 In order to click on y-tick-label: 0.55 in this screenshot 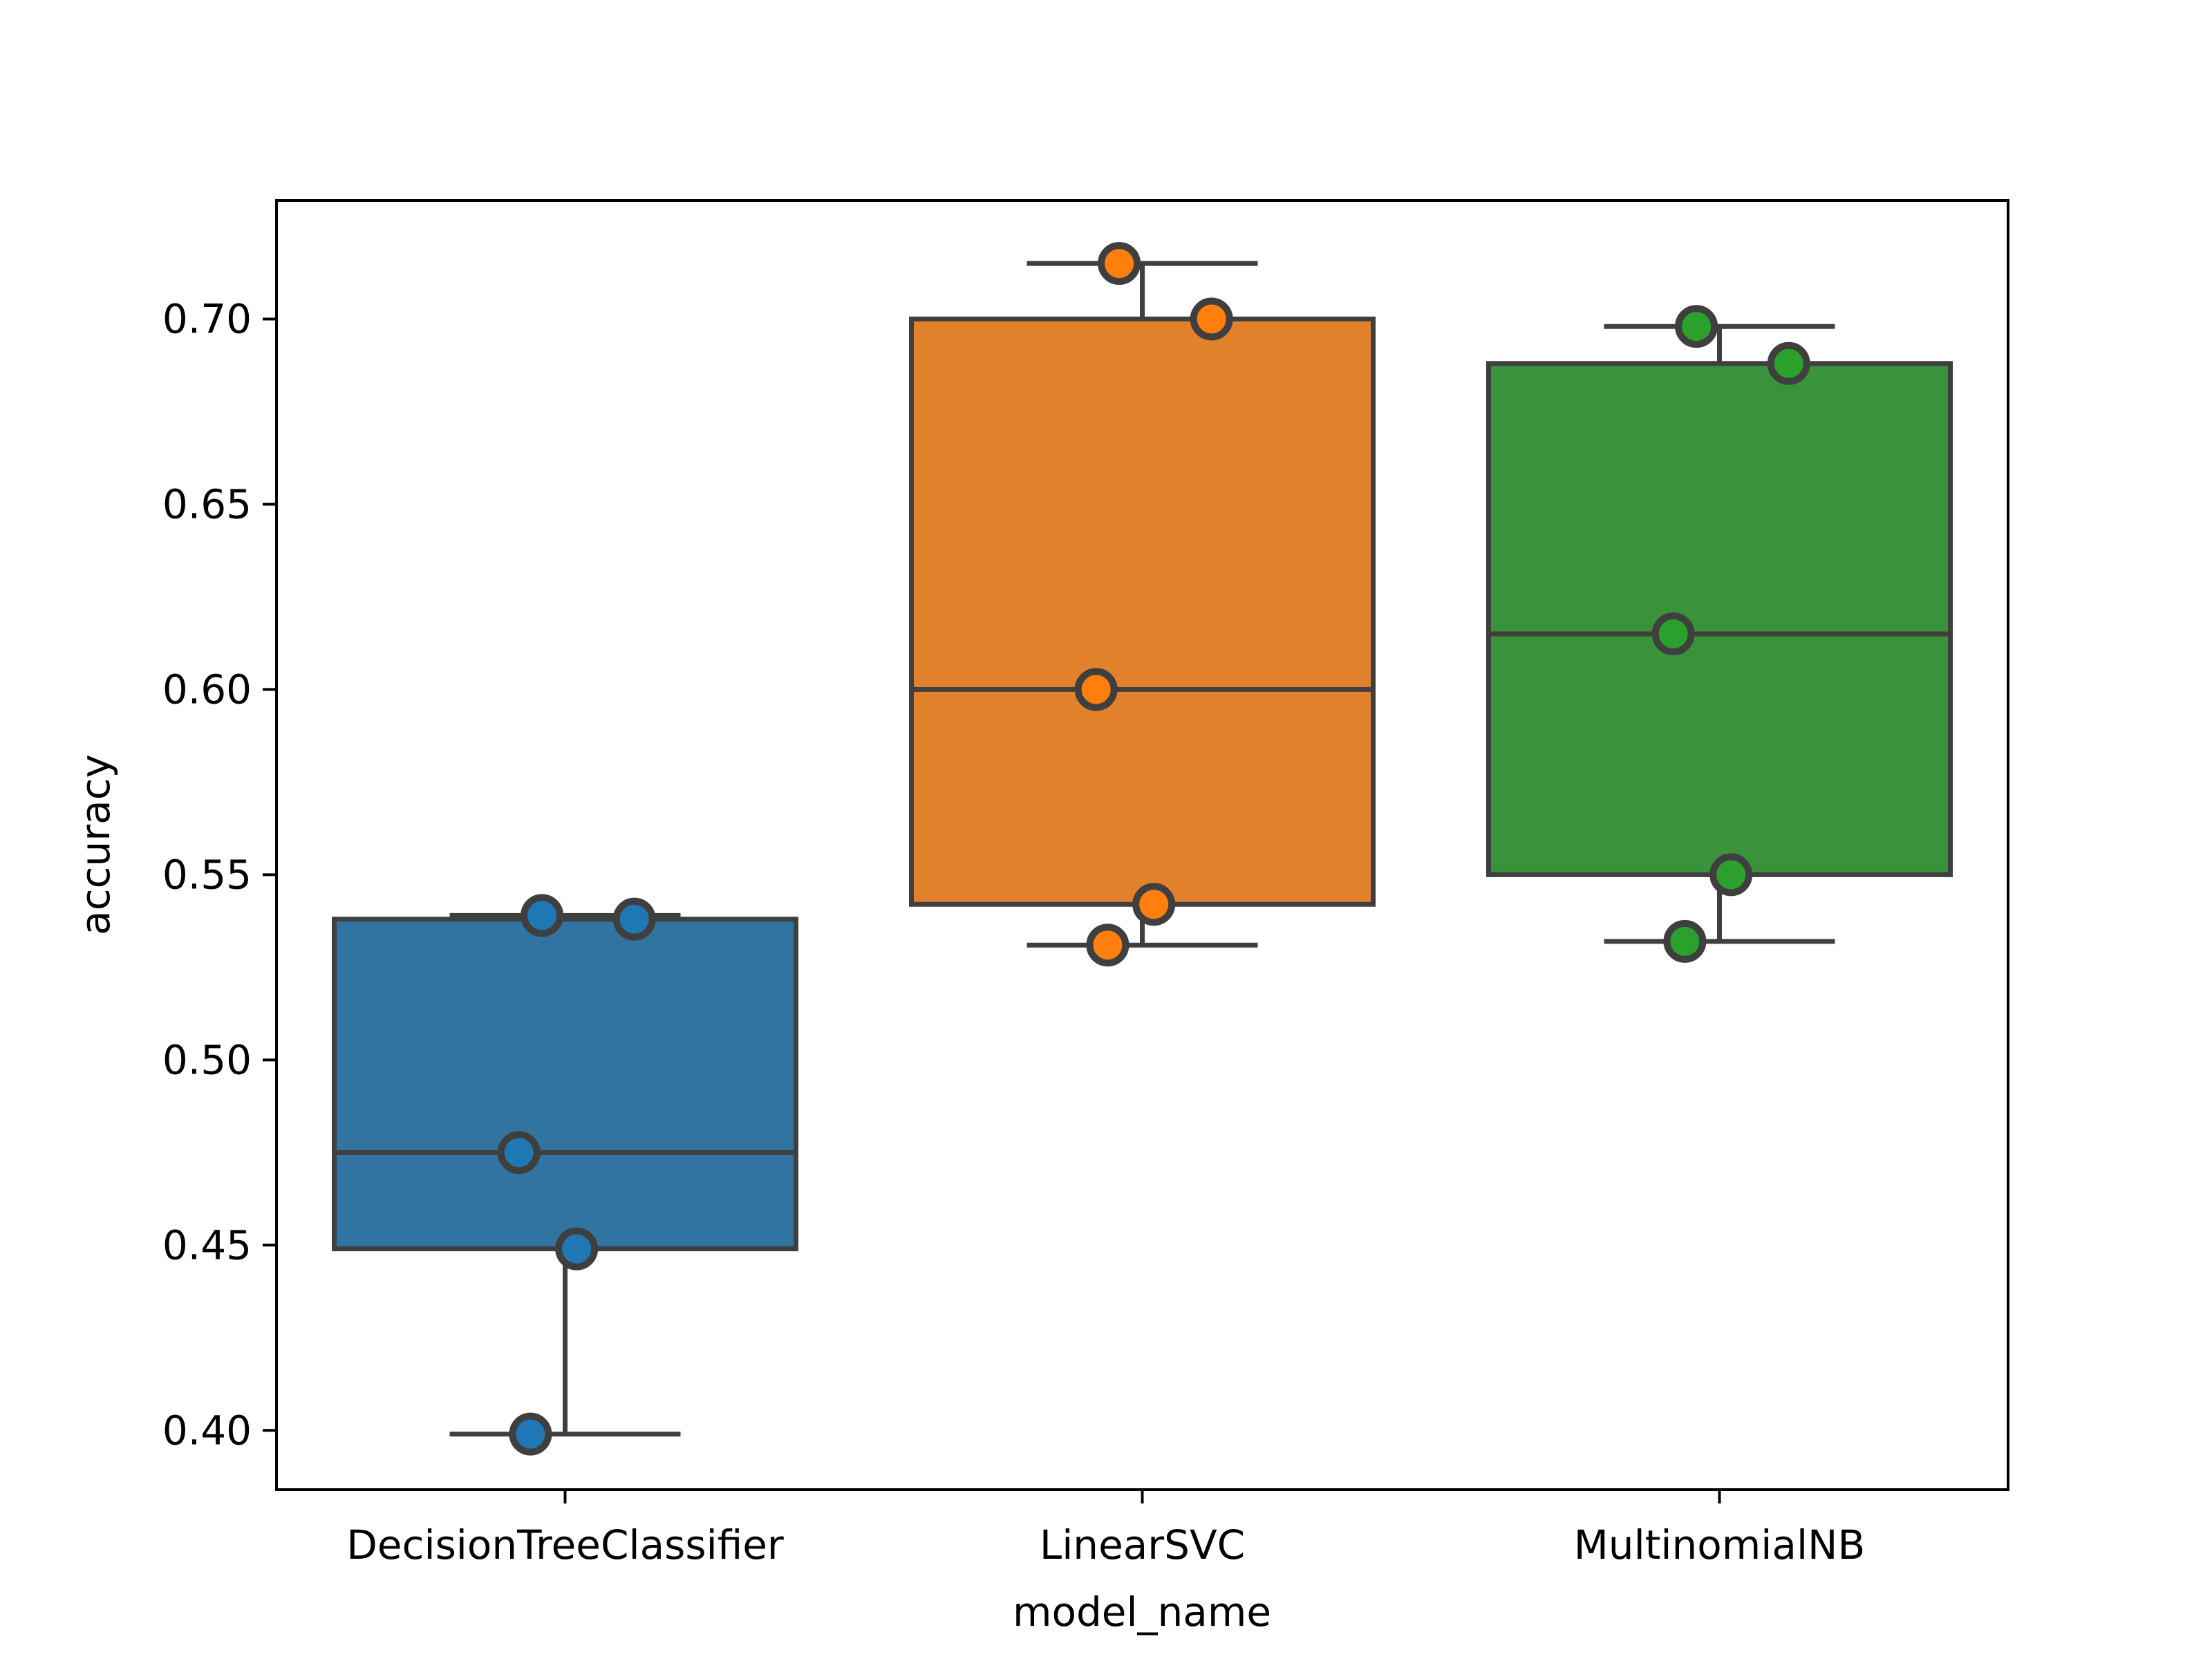, I will do `click(207, 875)`.